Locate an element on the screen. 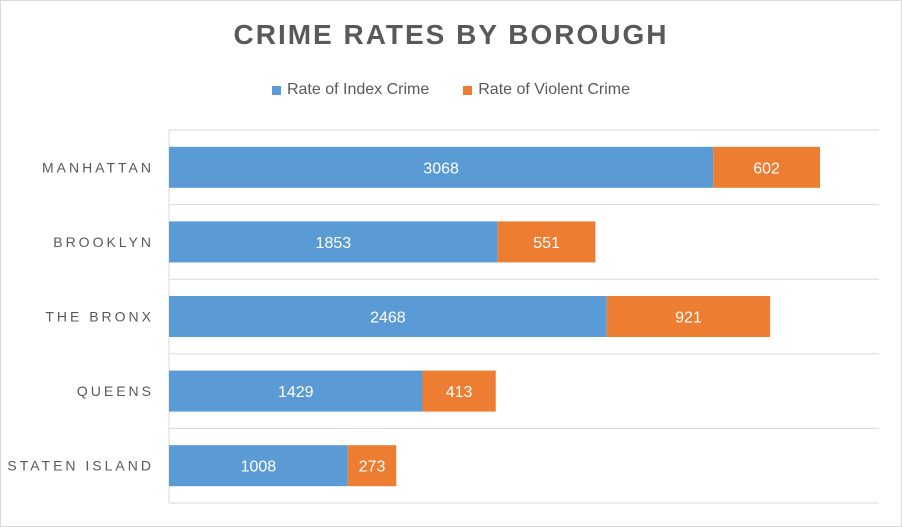 The height and width of the screenshot is (527, 902). data-label: 1429 is located at coordinates (296, 392).